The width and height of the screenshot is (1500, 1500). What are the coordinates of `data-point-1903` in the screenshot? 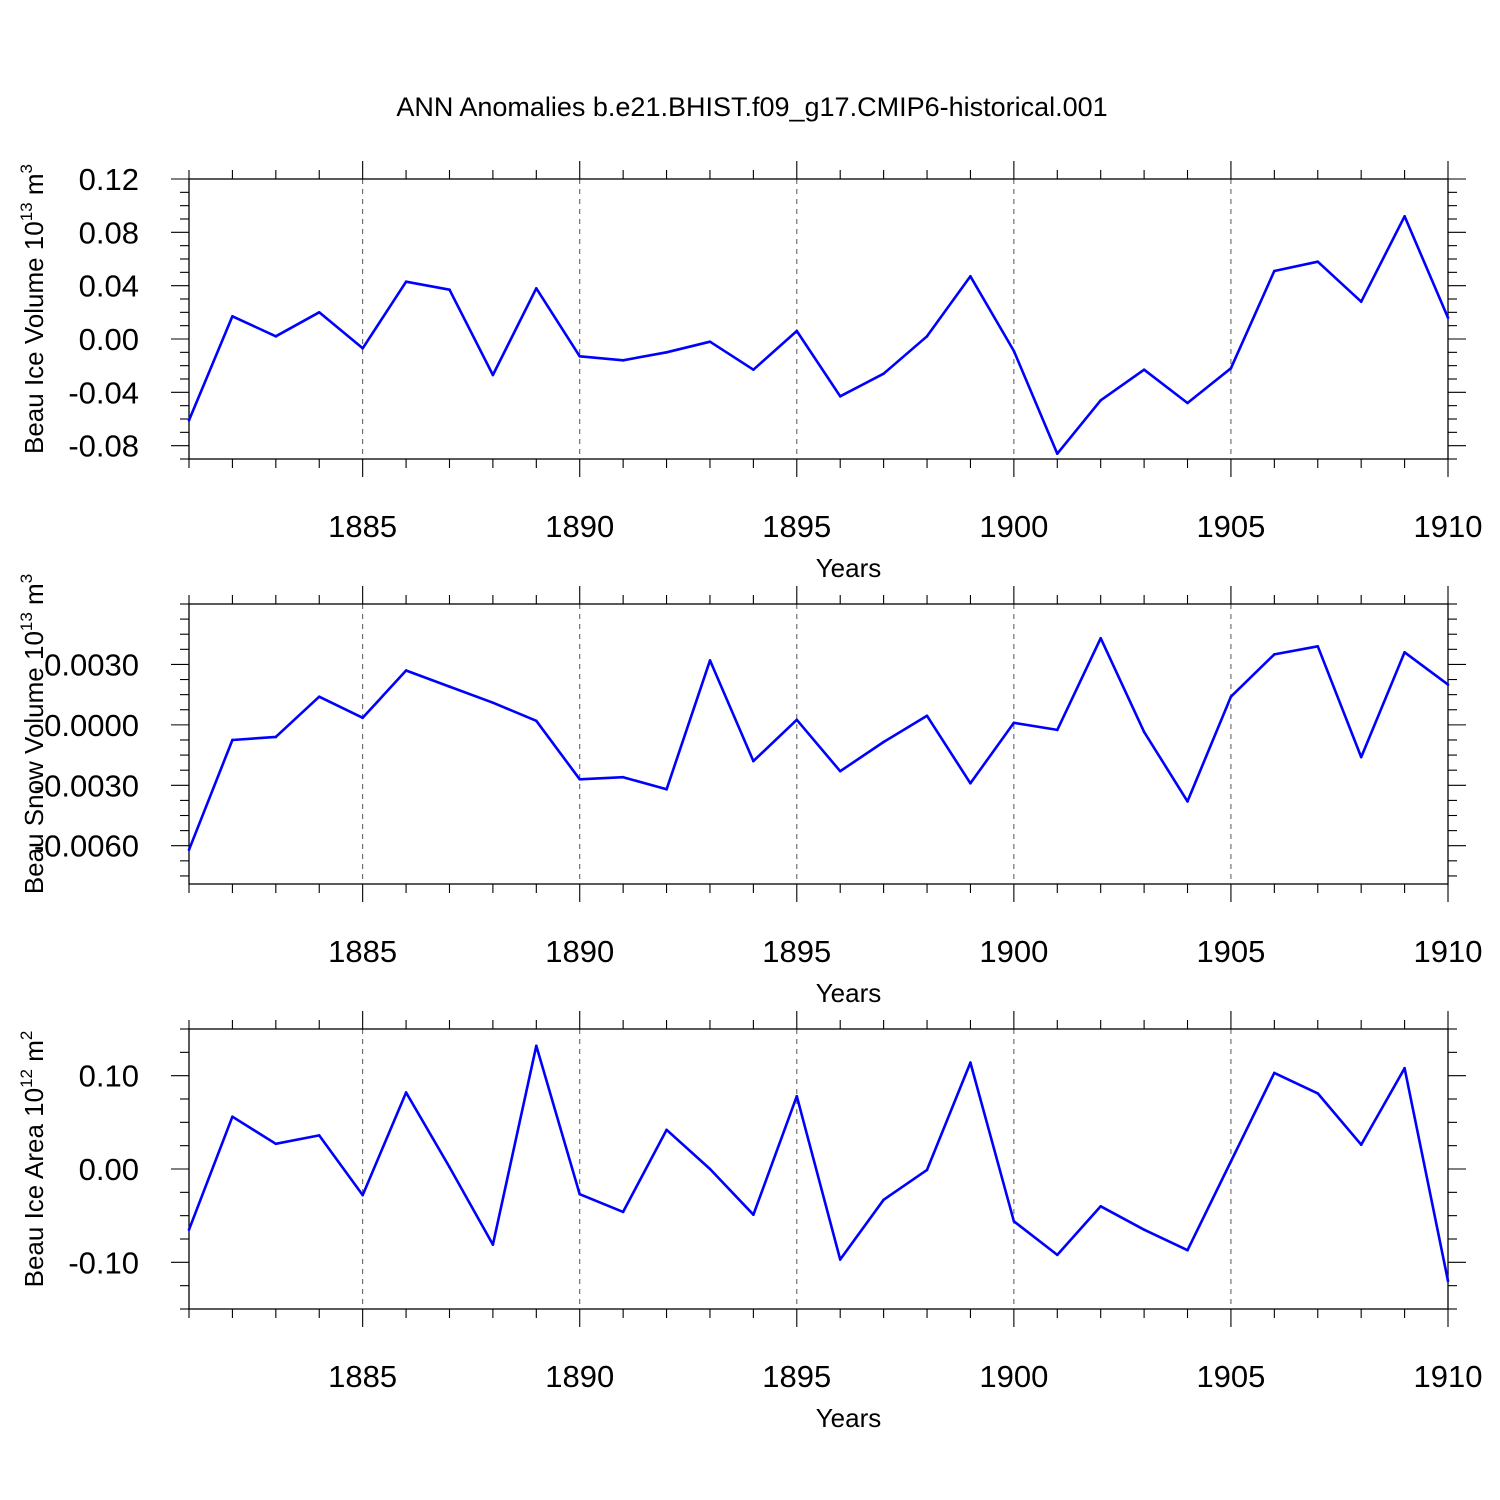 It's located at (1144, 732).